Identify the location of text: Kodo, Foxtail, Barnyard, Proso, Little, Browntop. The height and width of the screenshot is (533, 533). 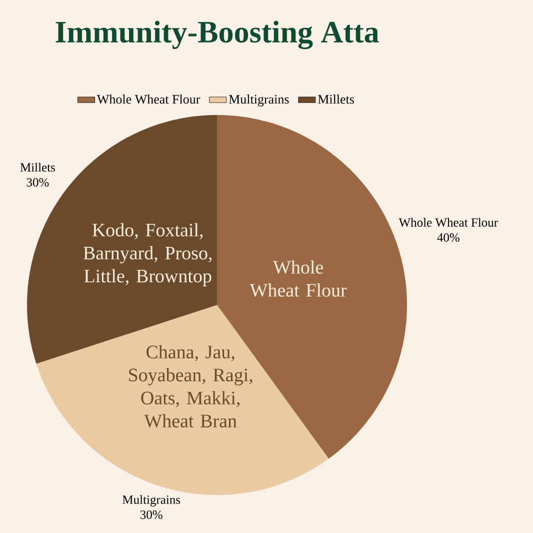
(147, 254).